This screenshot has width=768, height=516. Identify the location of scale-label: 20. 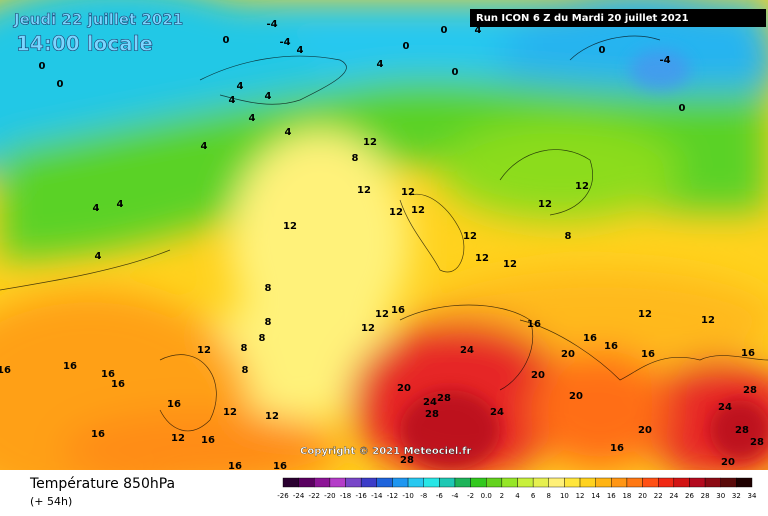
(642, 496).